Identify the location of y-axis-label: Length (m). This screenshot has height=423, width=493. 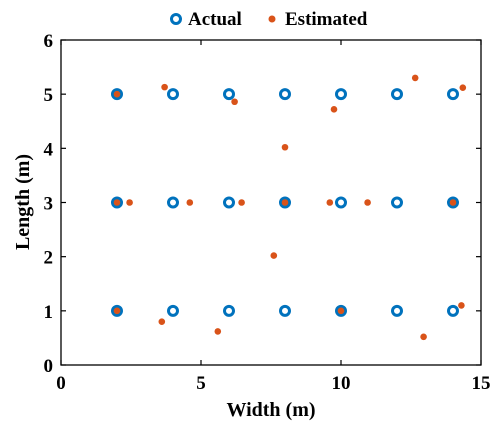
(23, 202).